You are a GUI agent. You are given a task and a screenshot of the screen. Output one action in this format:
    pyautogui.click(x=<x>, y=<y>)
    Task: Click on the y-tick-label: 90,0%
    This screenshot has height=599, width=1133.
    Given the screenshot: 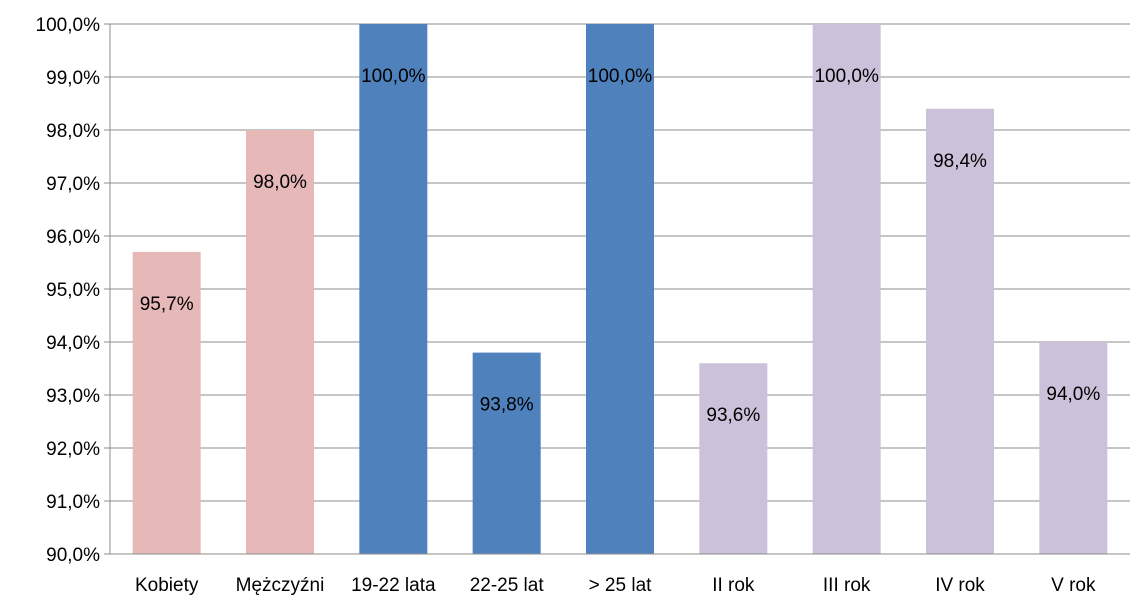 What is the action you would take?
    pyautogui.click(x=73, y=555)
    